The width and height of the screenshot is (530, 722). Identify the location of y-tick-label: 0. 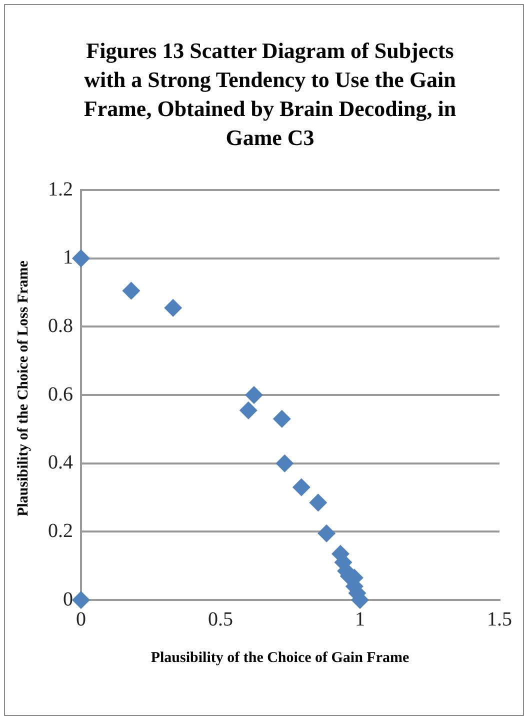
(68, 599).